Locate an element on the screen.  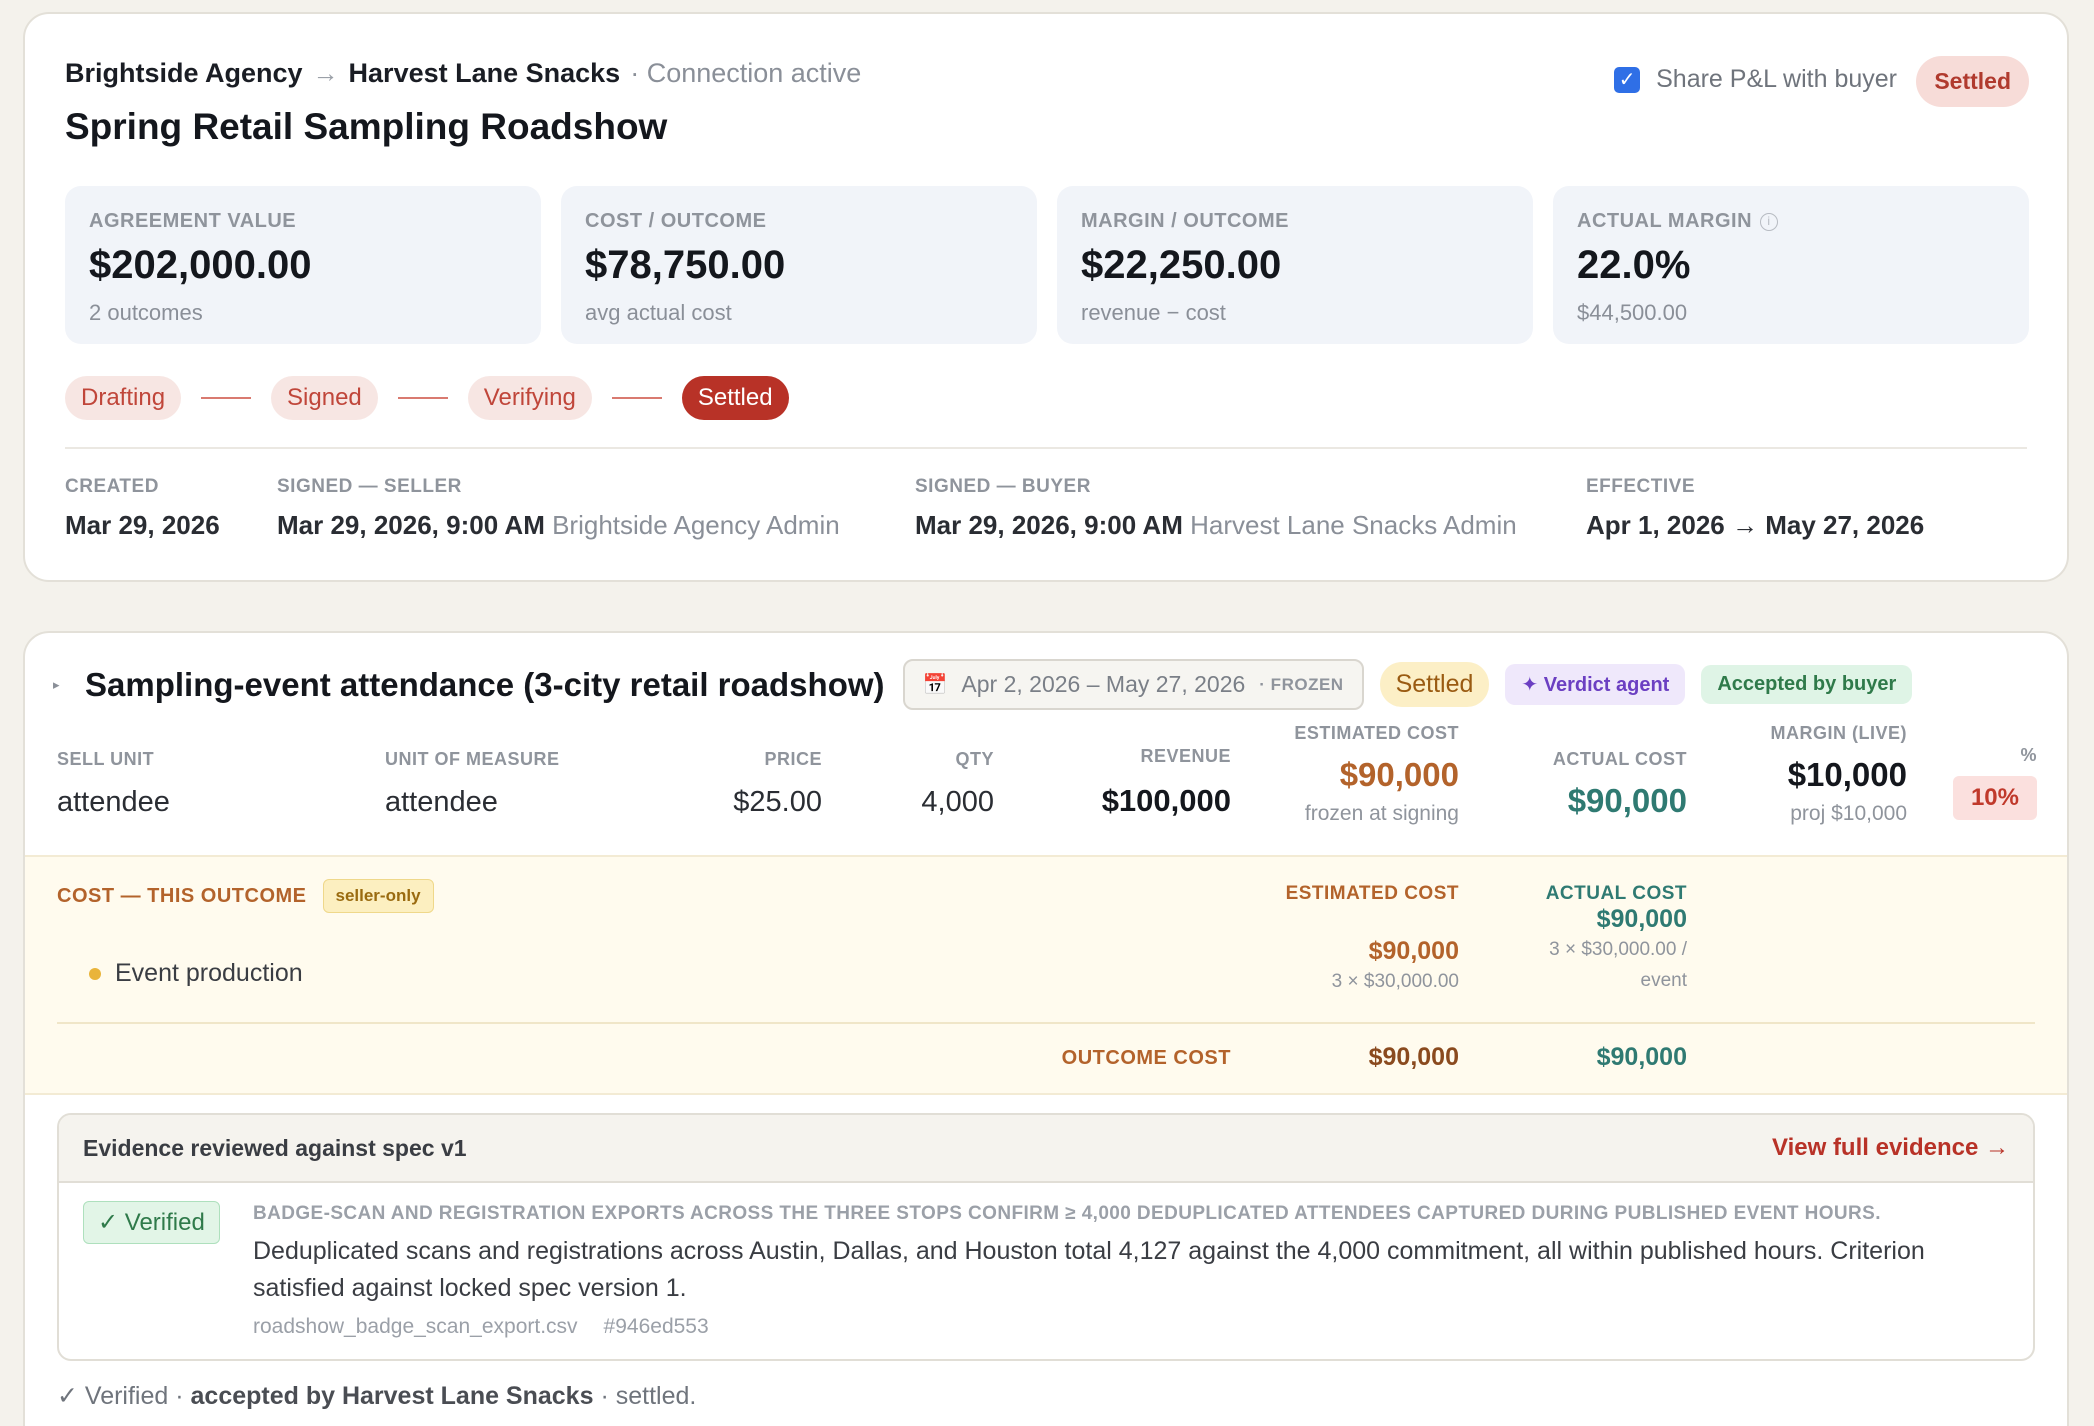
summary-suffix: · settled. is located at coordinates (648, 1396).